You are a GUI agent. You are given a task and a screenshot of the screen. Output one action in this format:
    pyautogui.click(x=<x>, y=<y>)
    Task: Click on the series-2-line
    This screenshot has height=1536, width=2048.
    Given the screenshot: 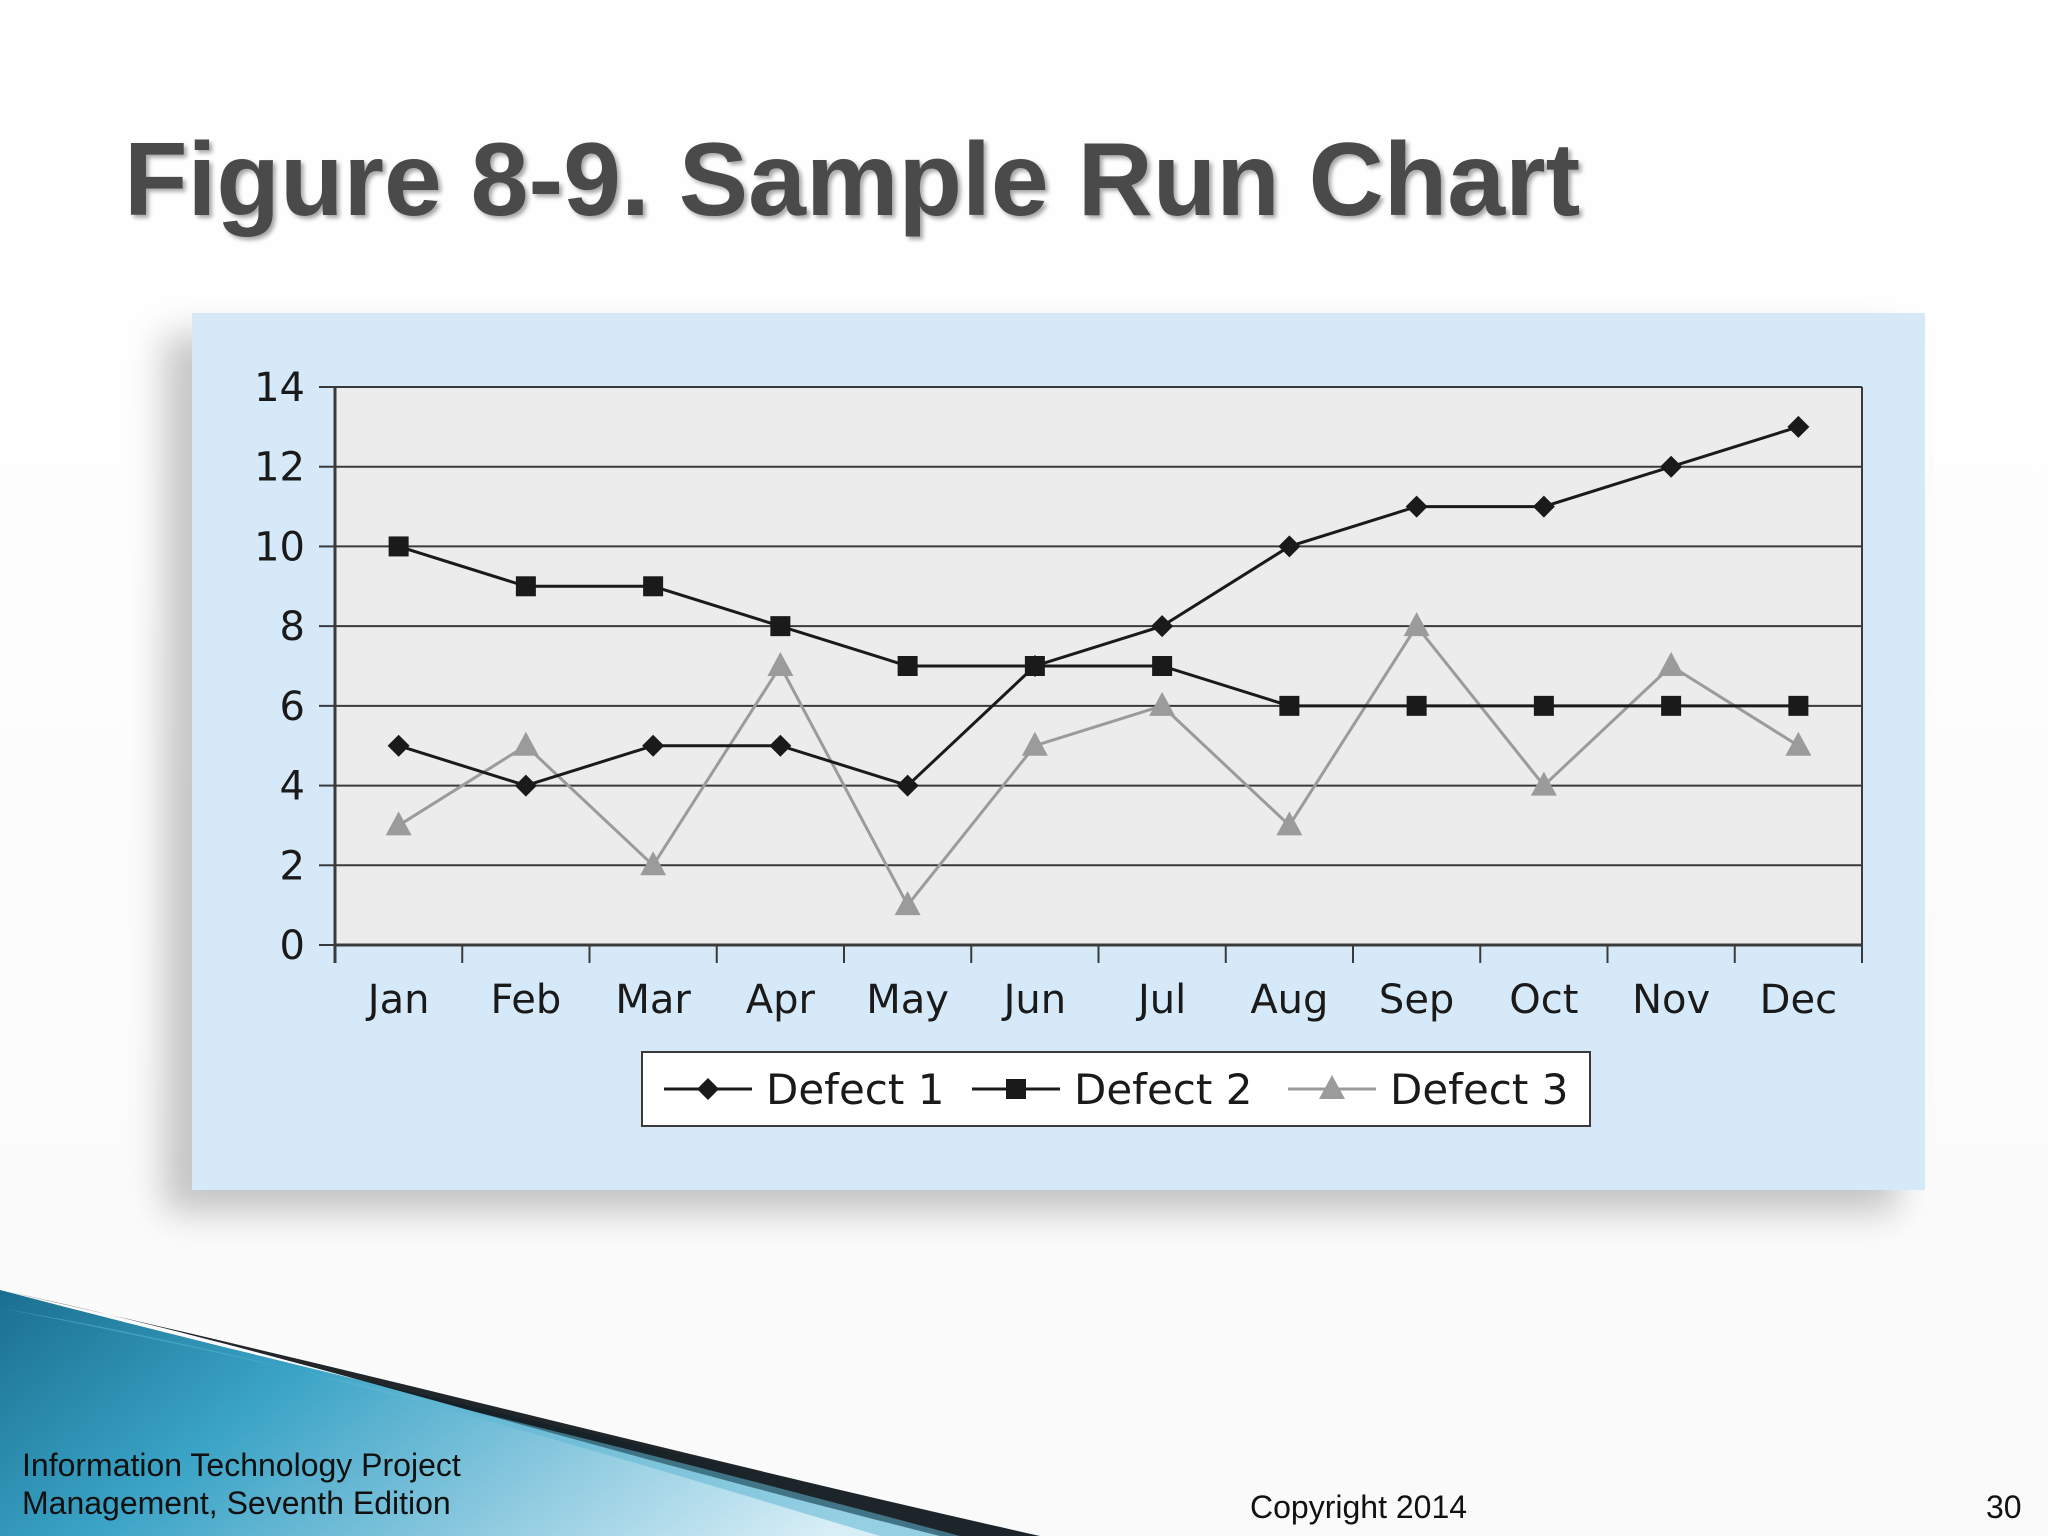 What is the action you would take?
    pyautogui.click(x=1098, y=626)
    